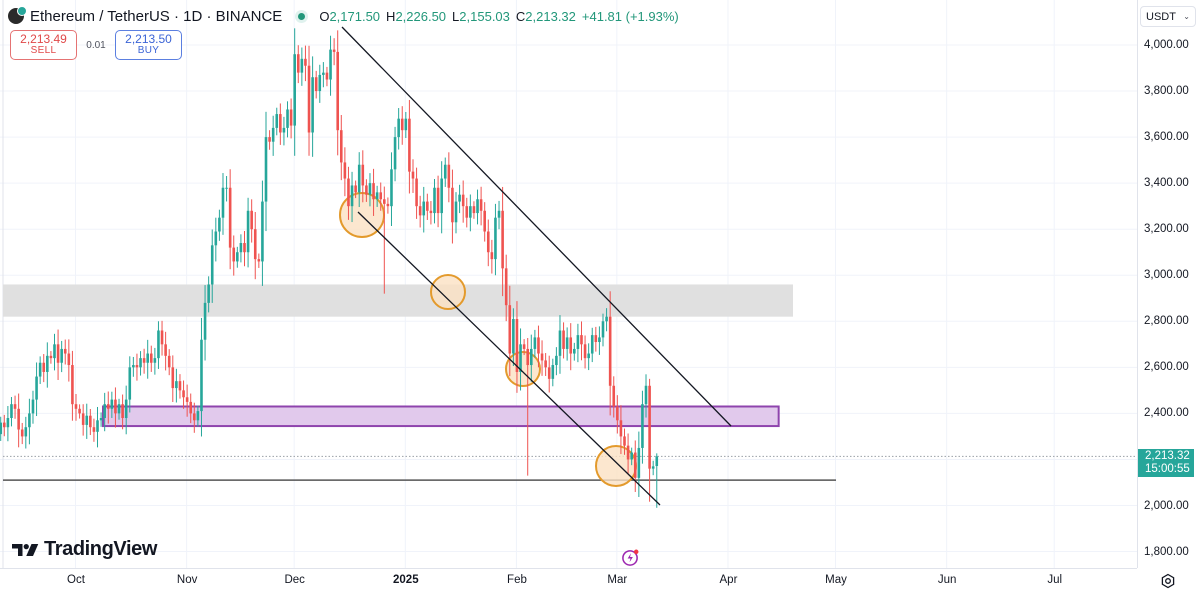  I want to click on price-tick-label: 2,000.00, so click(1166, 505).